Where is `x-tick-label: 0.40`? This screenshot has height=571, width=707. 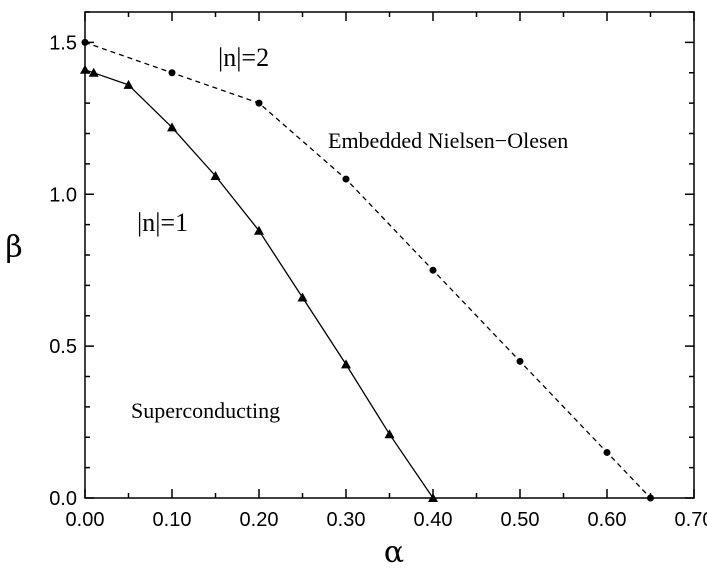 x-tick-label: 0.40 is located at coordinates (433, 520).